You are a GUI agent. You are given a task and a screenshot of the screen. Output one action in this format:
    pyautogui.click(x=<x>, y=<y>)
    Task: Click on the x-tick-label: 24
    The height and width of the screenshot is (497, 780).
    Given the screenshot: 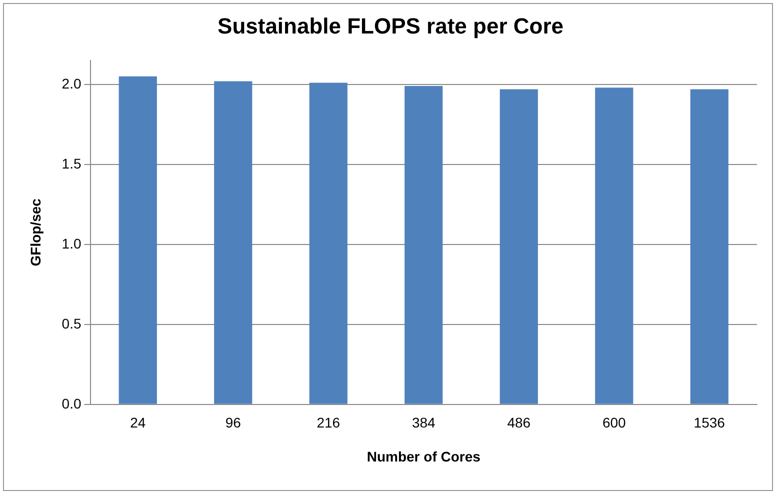 What is the action you would take?
    pyautogui.click(x=138, y=422)
    